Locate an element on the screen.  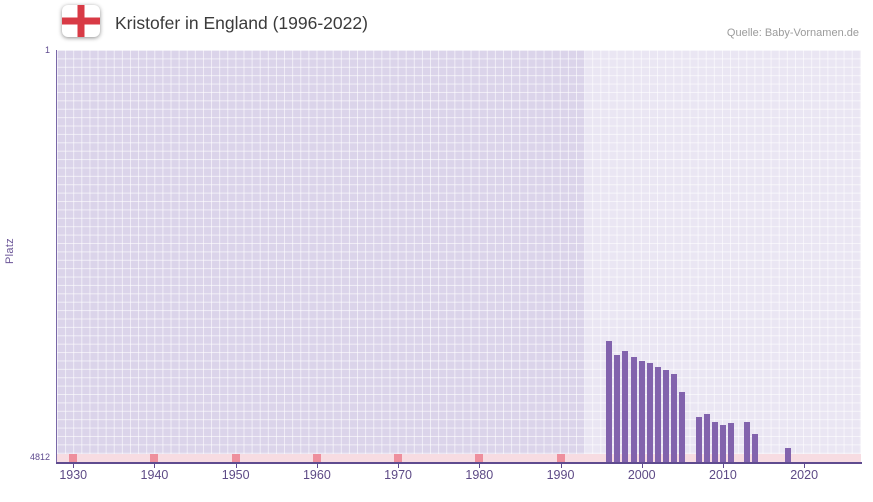
no-data-marker-1970 is located at coordinates (398, 458).